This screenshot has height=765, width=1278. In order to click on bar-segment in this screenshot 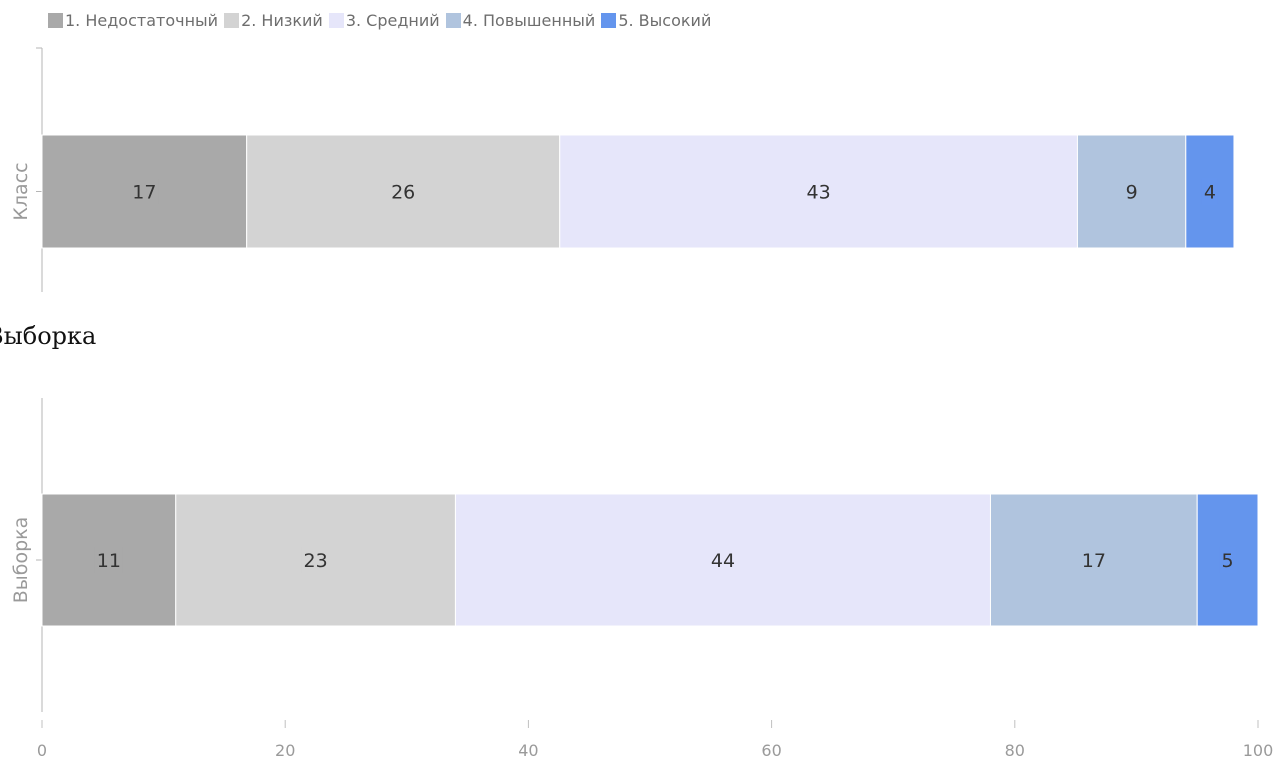, I will do `click(315, 560)`.